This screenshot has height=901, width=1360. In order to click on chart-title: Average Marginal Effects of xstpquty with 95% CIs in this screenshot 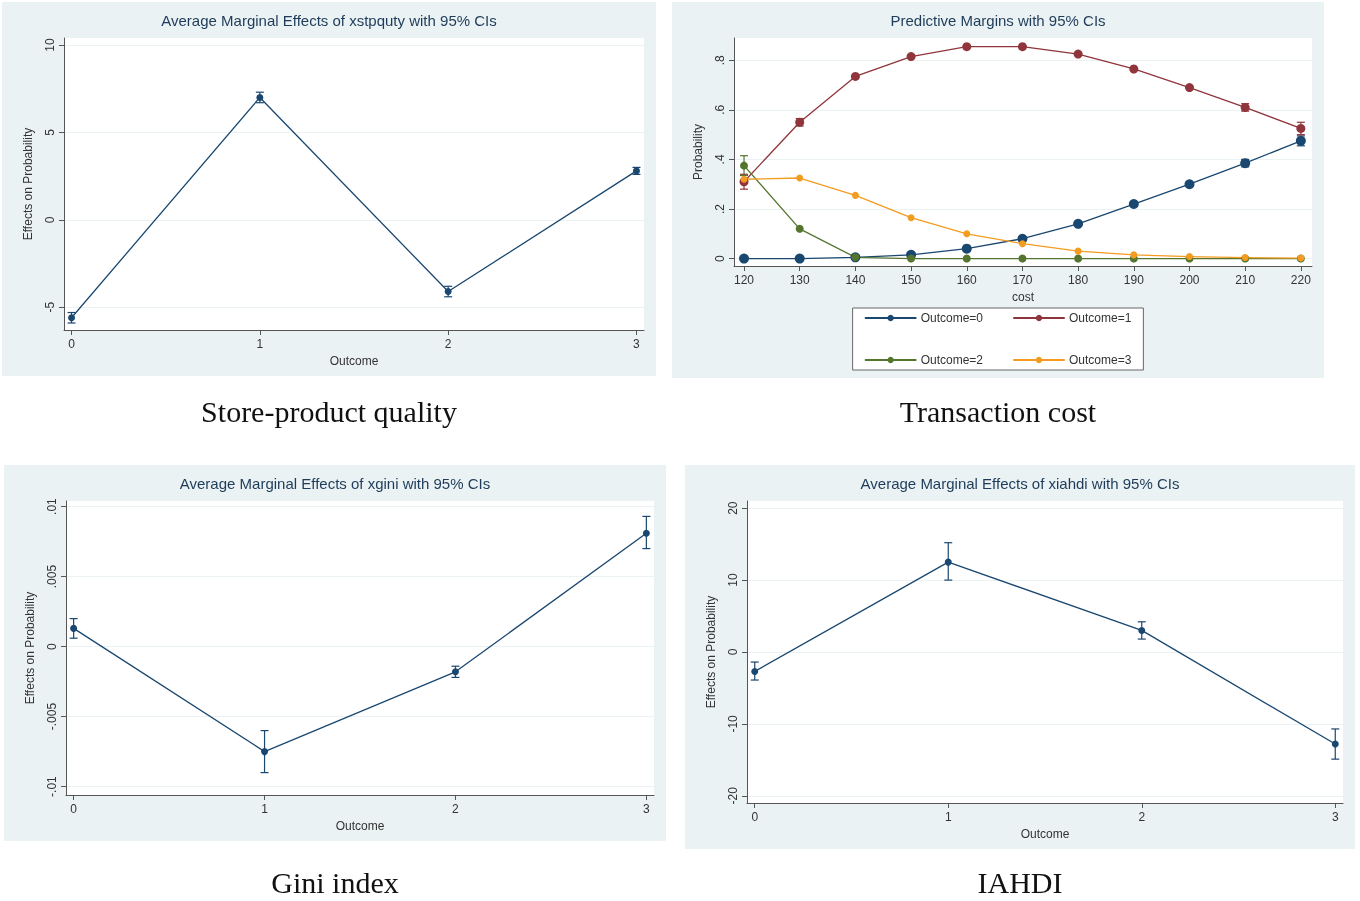, I will do `click(329, 20)`.